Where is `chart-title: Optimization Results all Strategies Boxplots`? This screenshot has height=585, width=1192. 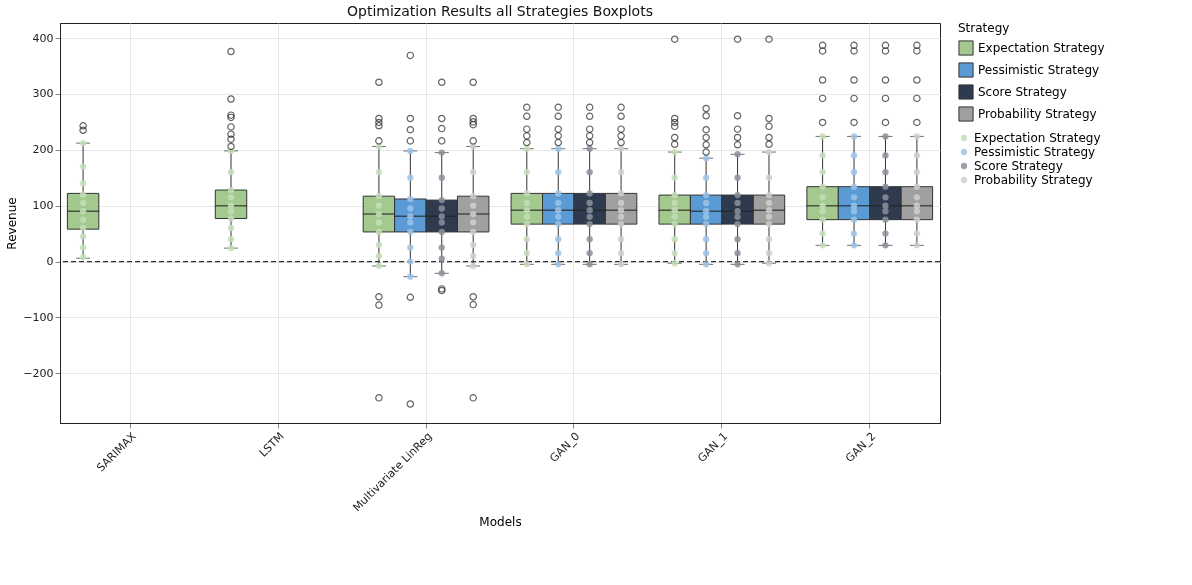 chart-title: Optimization Results all Strategies Boxplots is located at coordinates (500, 11).